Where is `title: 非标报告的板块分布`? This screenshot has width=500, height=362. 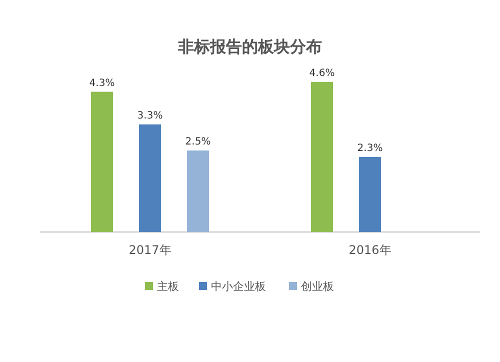
title: 非标报告的板块分布 is located at coordinates (250, 46).